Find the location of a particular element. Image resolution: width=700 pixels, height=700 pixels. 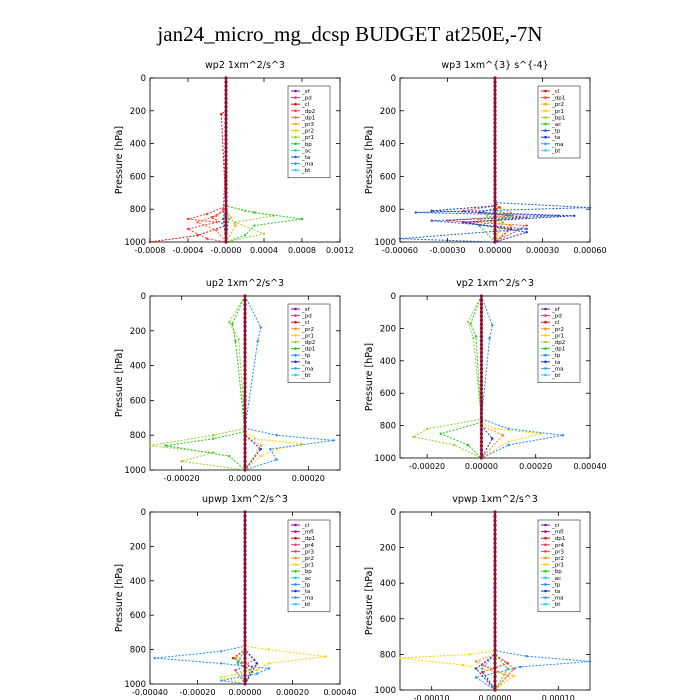

y-tick-label: 0 is located at coordinates (143, 297).